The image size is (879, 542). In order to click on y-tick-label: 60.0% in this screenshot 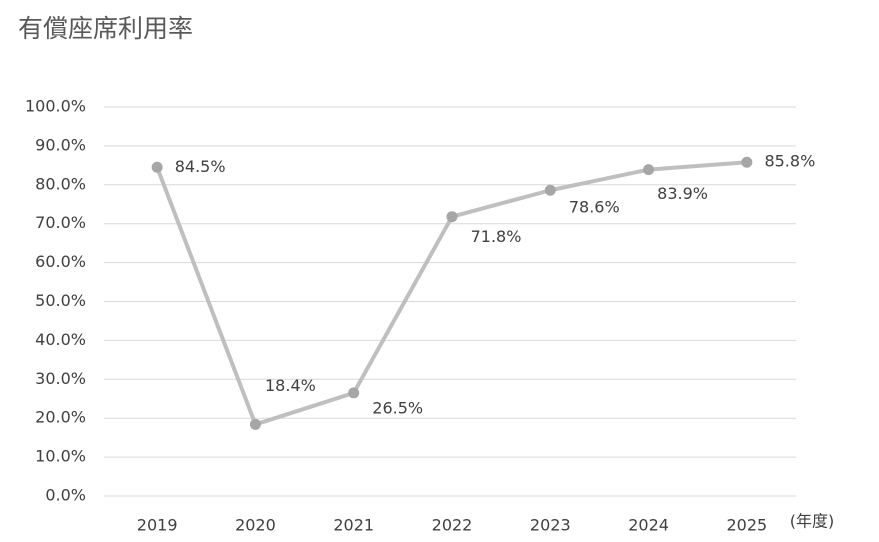, I will do `click(60, 261)`.